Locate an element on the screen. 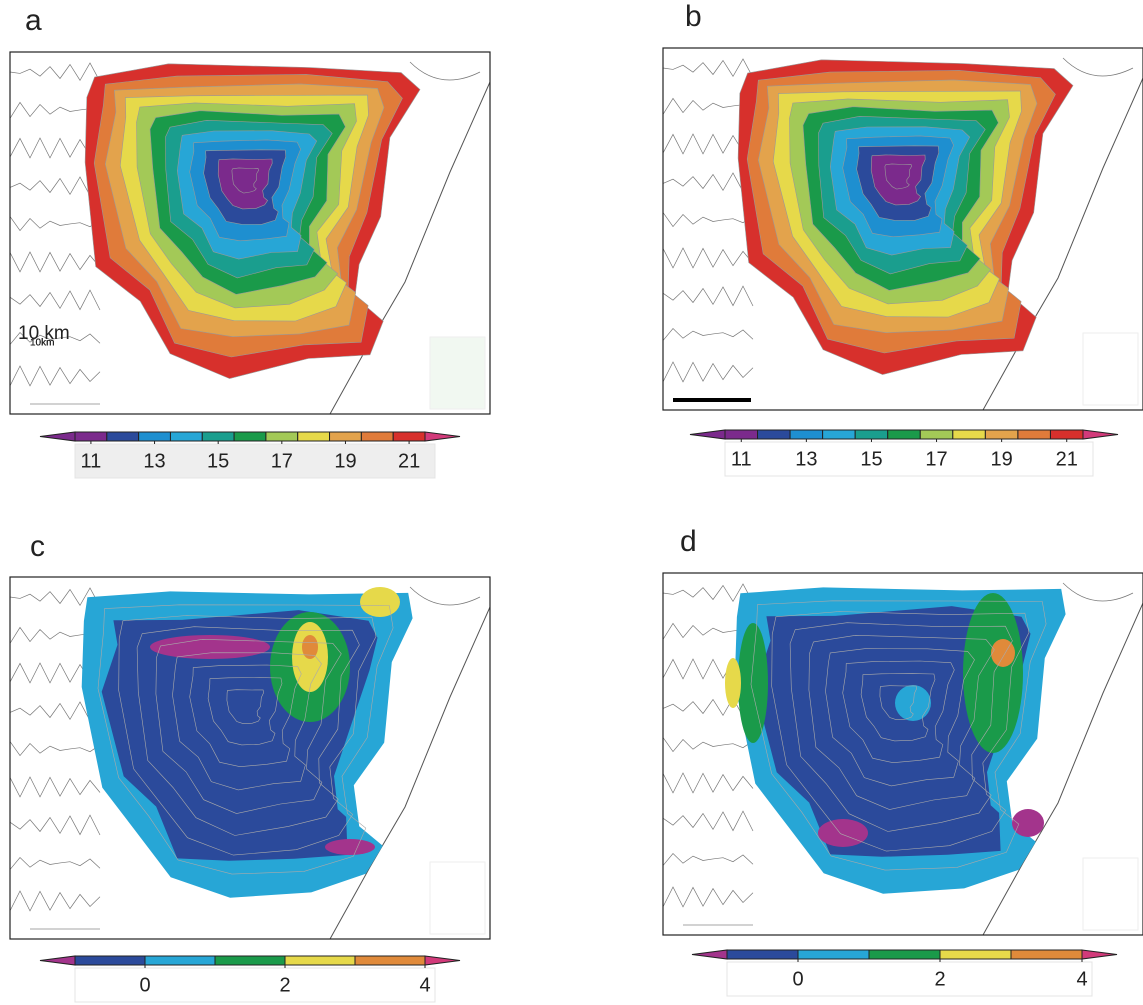 The image size is (1143, 1005). colorbar-tick-label: 2 is located at coordinates (939, 979).